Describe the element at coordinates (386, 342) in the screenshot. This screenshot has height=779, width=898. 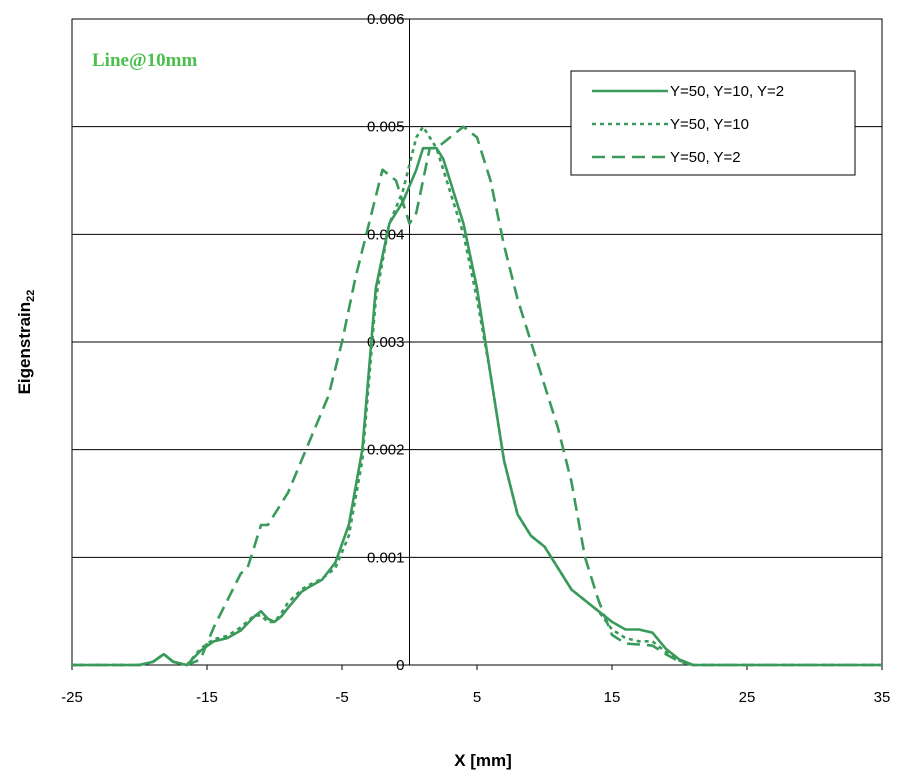
I see `y-tick-label: 0.003` at that location.